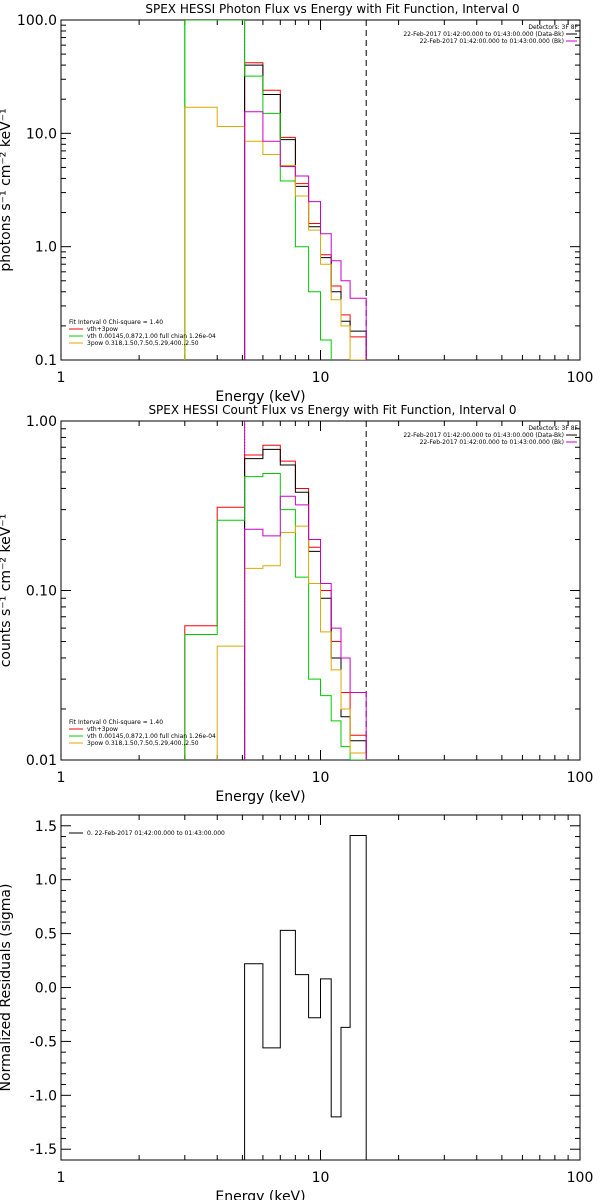  What do you see at coordinates (7, 591) in the screenshot?
I see `y-axis-label: counts s⁻¹ cm⁻² keV⁻¹` at bounding box center [7, 591].